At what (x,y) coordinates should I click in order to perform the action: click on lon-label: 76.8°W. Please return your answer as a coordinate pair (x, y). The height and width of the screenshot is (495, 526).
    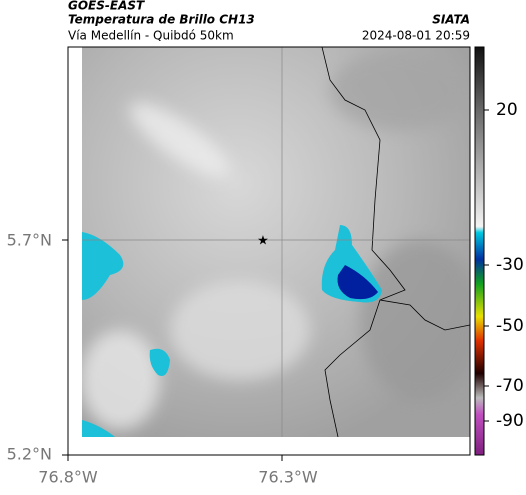
    Looking at the image, I should click on (68, 477).